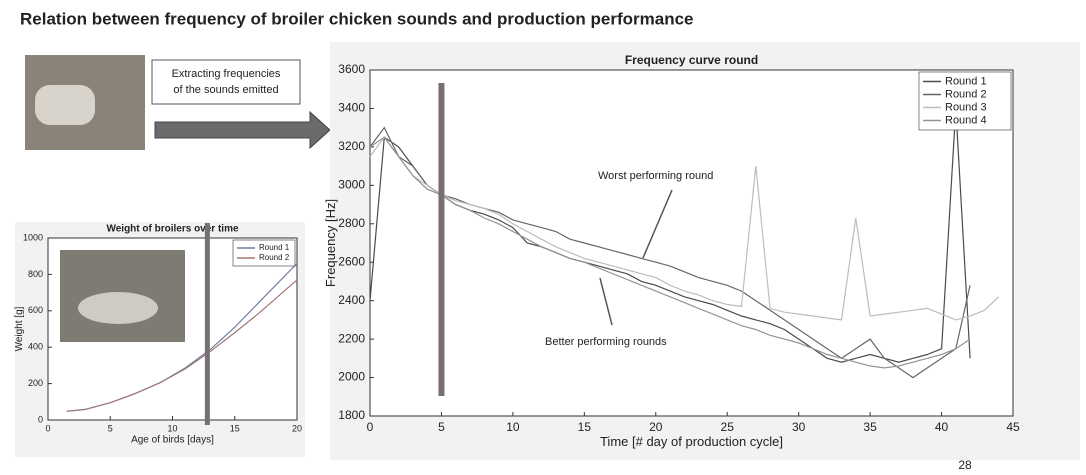 This screenshot has height=475, width=1086. I want to click on y-tick-label: 2400, so click(351, 300).